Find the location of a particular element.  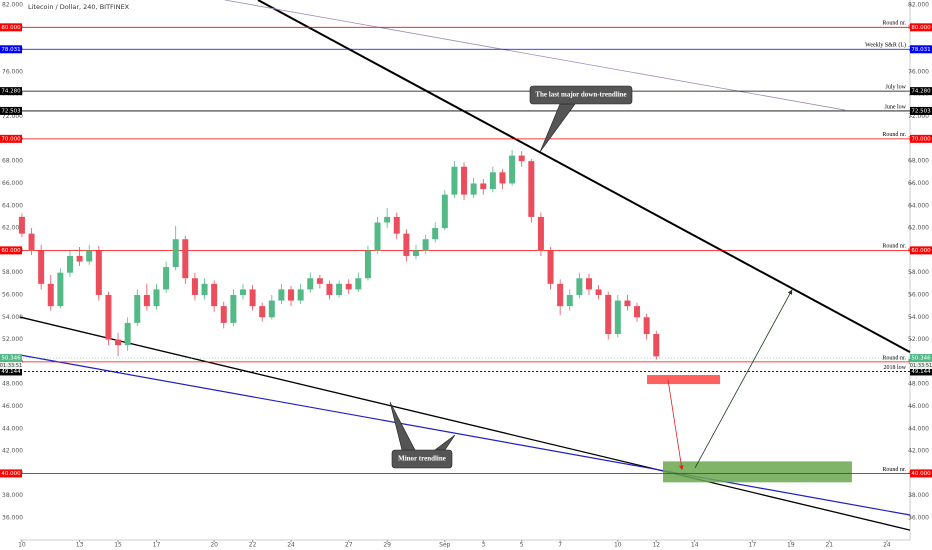

y-tick-label: 56.000 is located at coordinates (918, 294).